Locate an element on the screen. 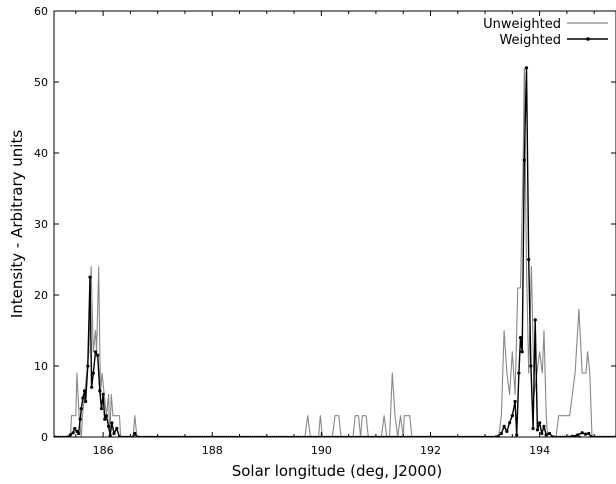 This screenshot has width=616, height=484. x-tick-label: 192 is located at coordinates (430, 450).